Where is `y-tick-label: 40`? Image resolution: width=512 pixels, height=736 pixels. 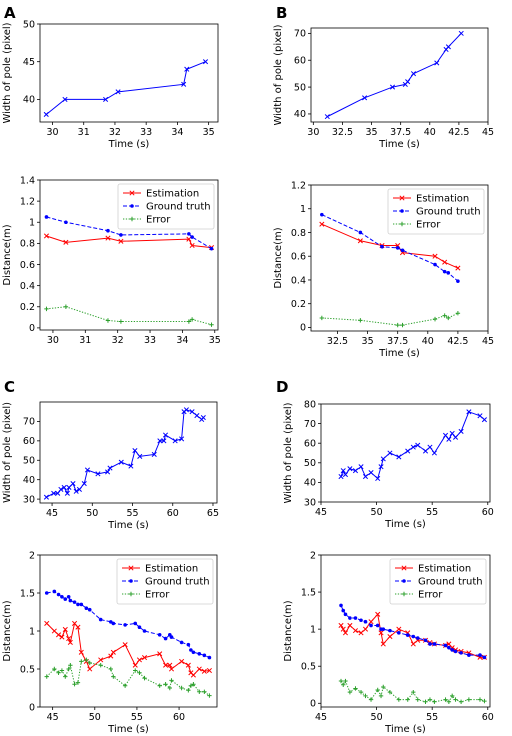 y-tick-label: 40 is located at coordinates (310, 483).